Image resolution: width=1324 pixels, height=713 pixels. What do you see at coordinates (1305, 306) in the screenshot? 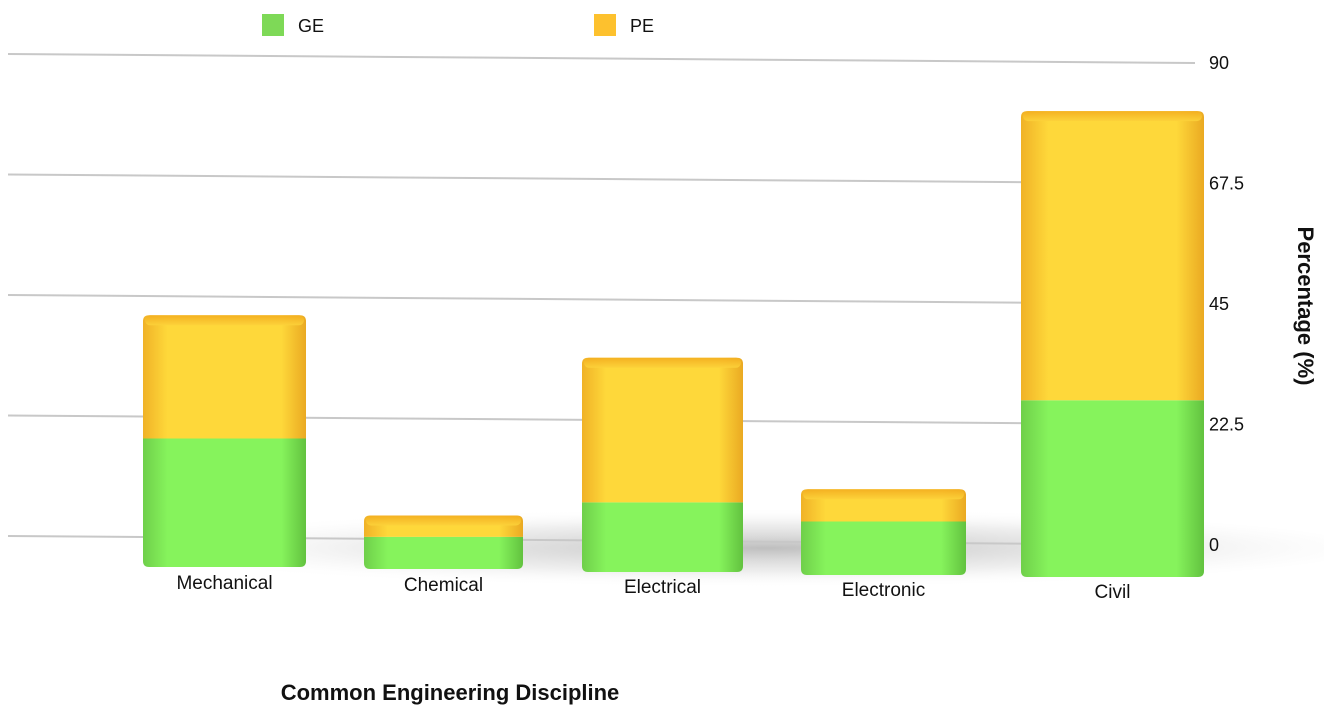
I see `y-axis-title: Percentage (%)` at bounding box center [1305, 306].